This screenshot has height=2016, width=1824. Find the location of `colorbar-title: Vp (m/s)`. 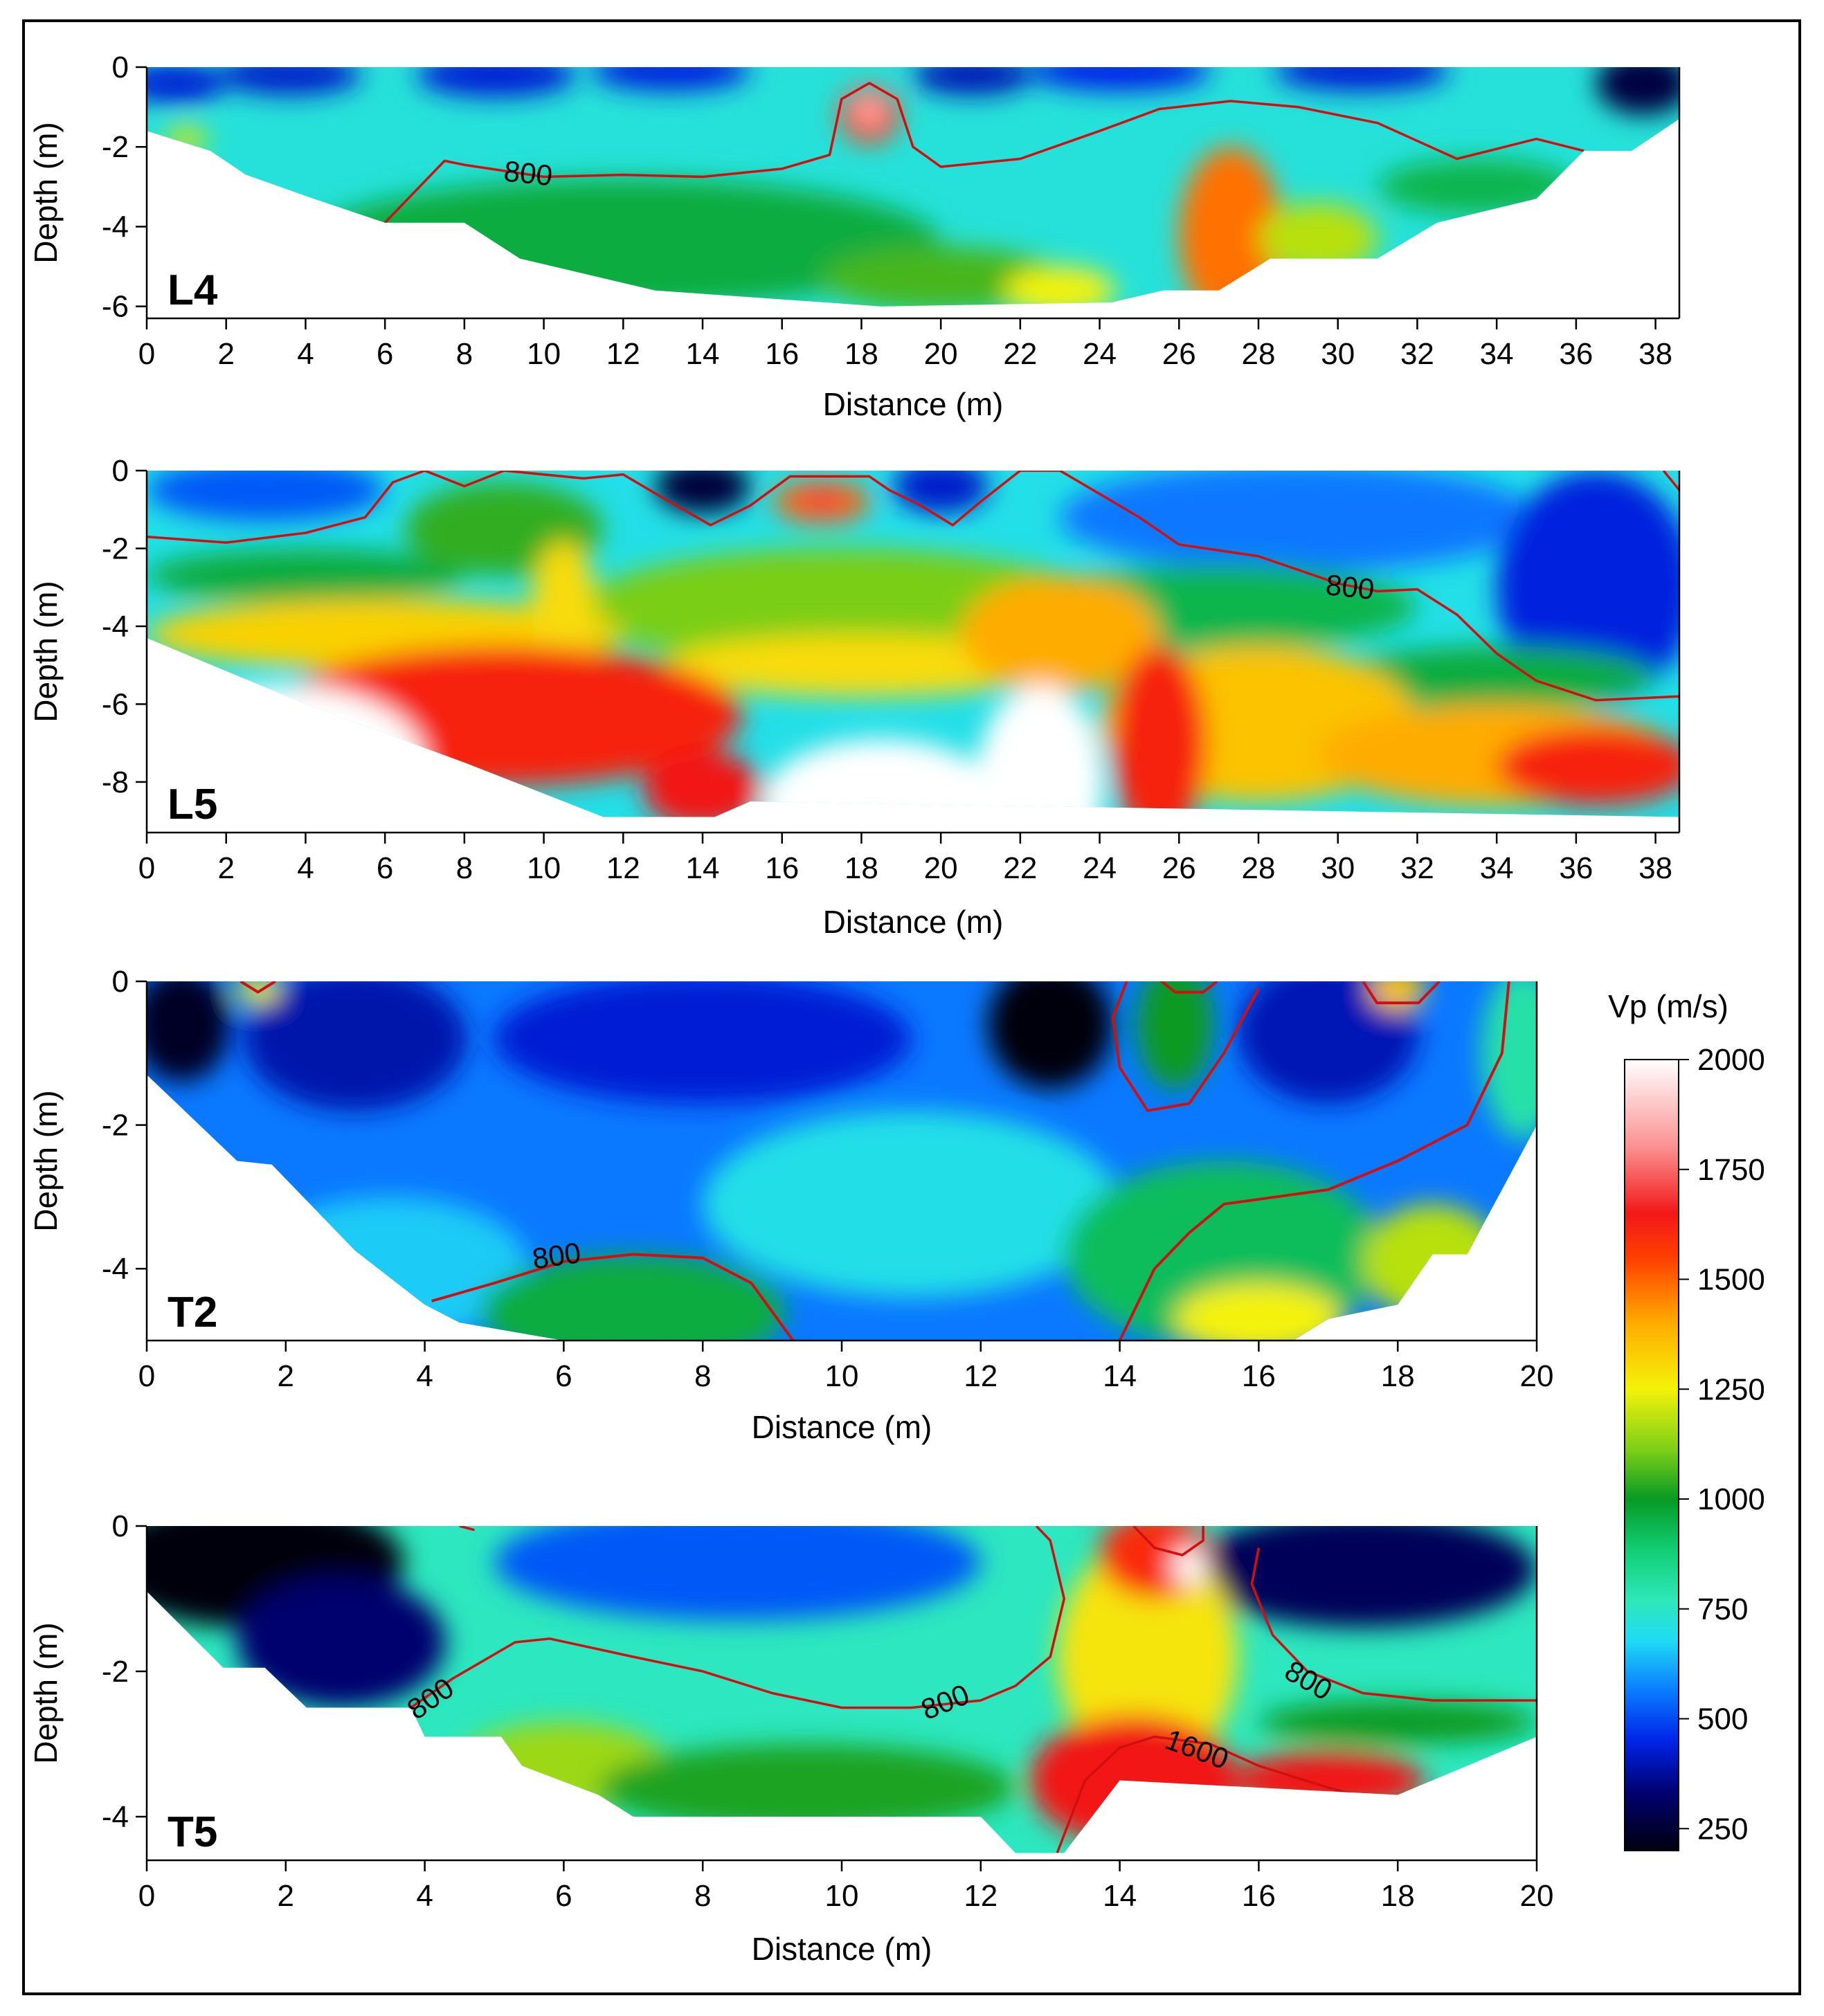

colorbar-title: Vp (m/s) is located at coordinates (1668, 1006).